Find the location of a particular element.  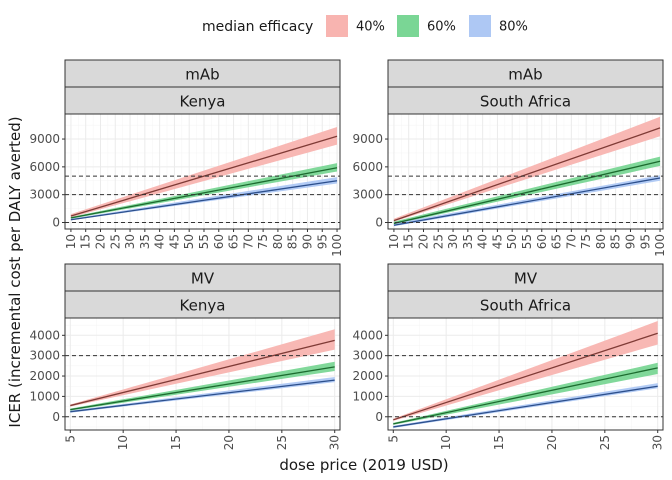

legend-label-2: 60% is located at coordinates (441, 27).